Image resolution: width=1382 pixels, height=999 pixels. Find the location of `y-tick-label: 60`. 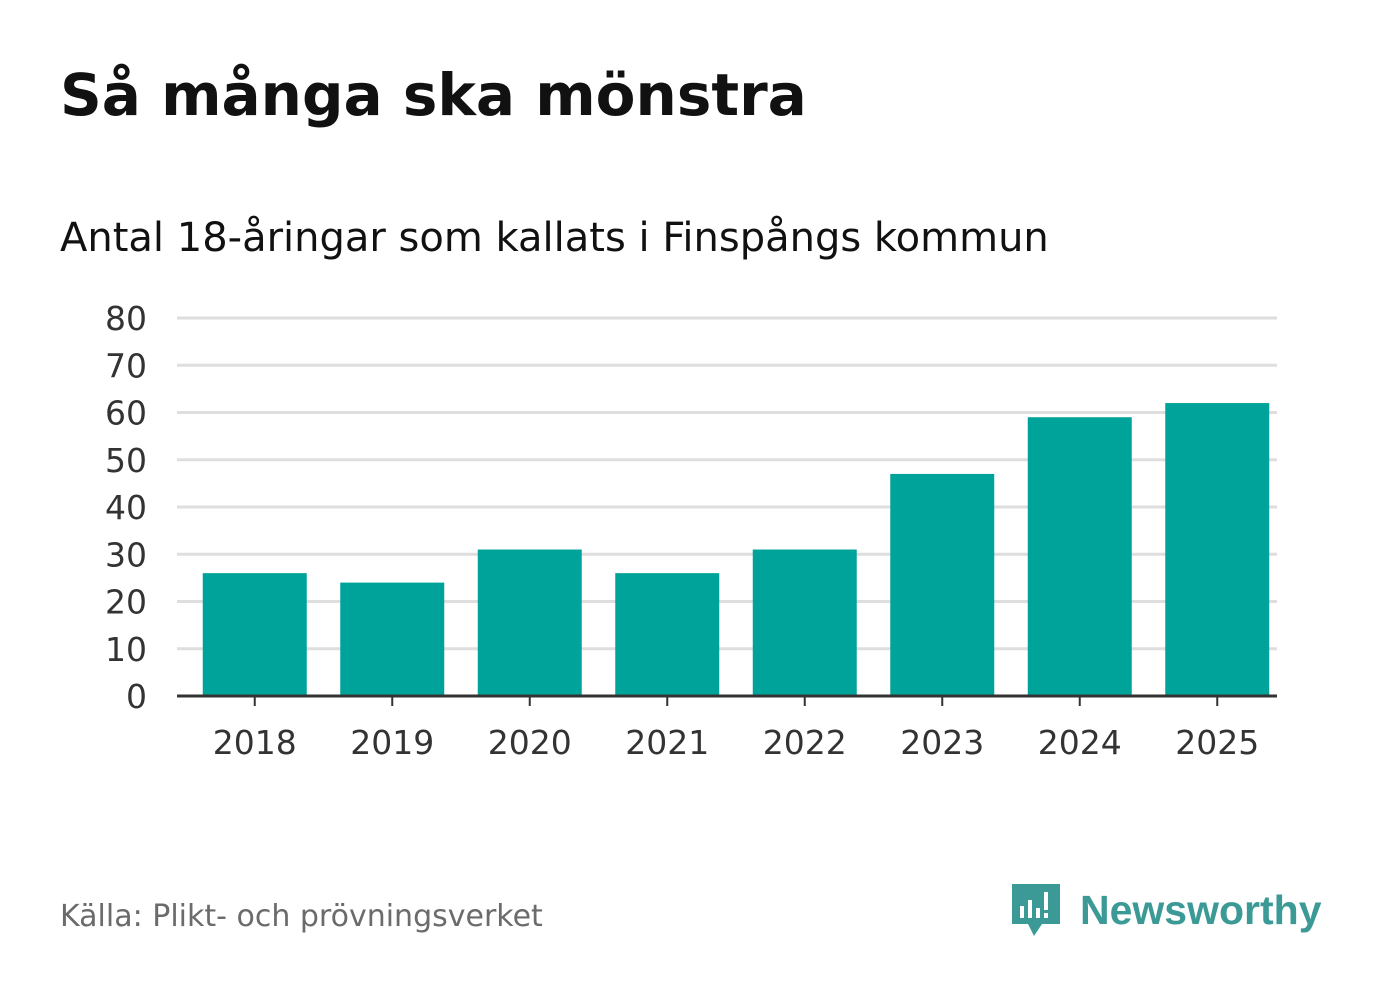

y-tick-label: 60 is located at coordinates (126, 413).